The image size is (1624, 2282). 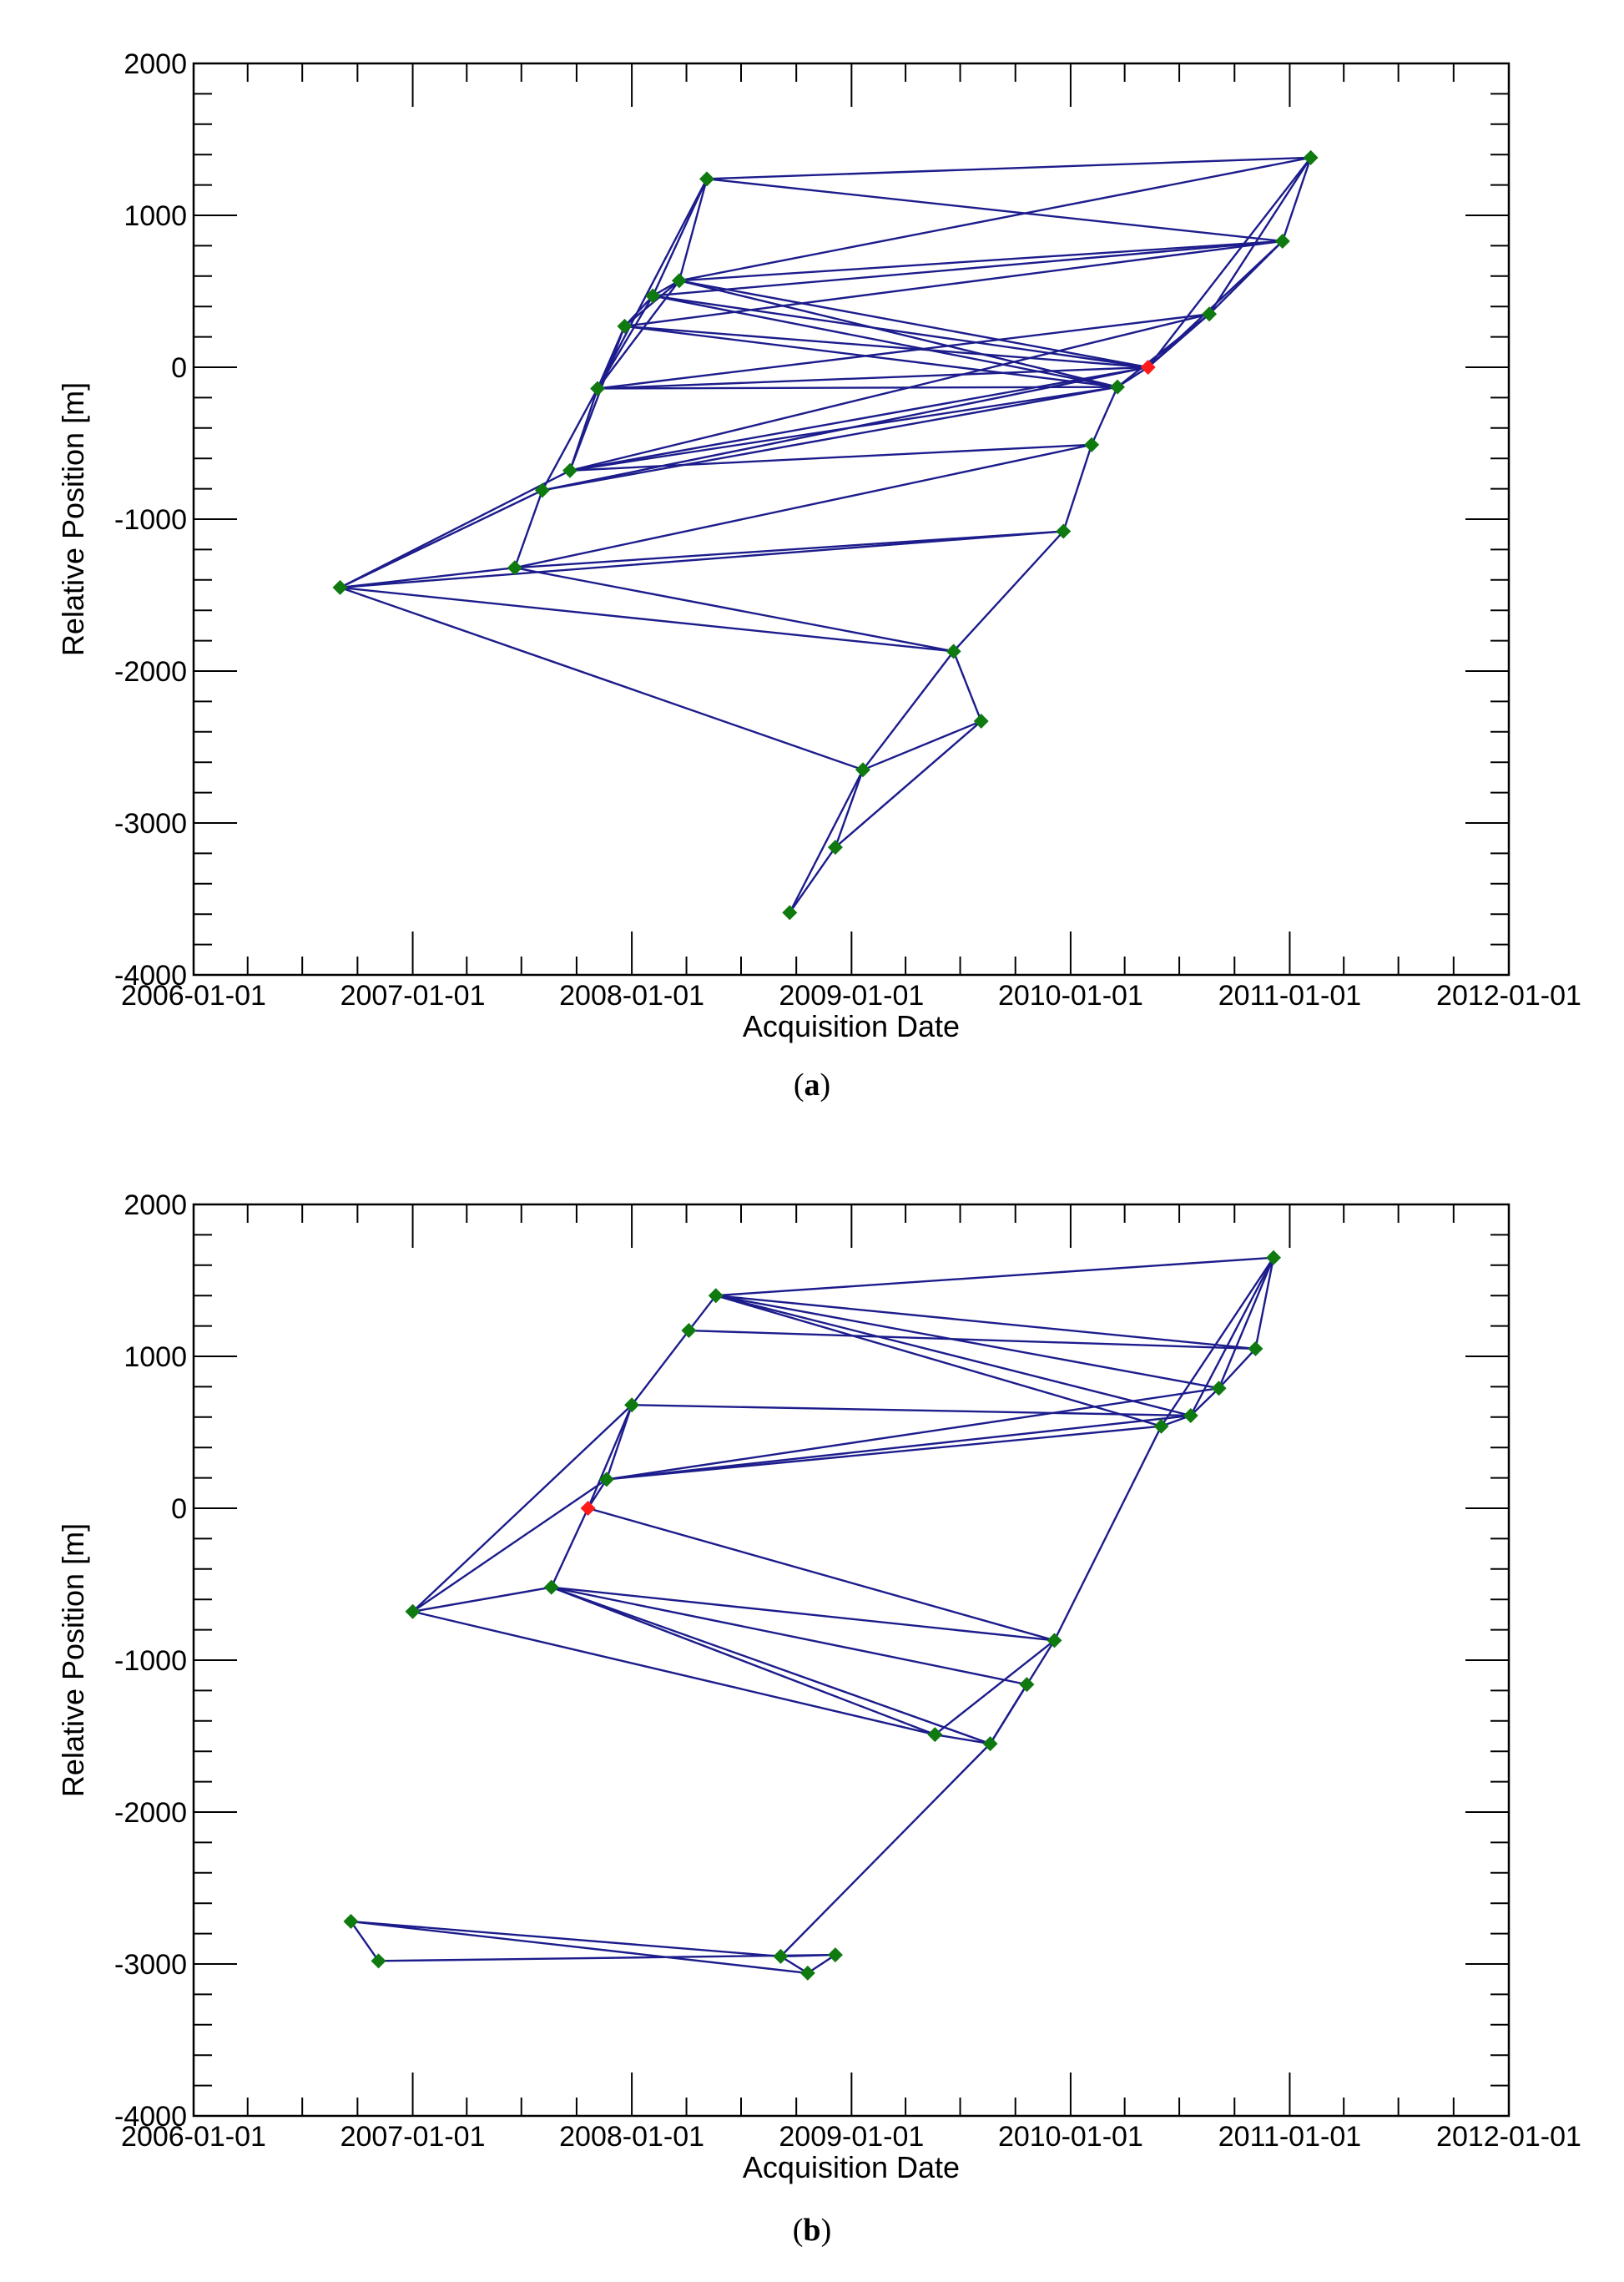 I want to click on y-tick-label: -1000, so click(x=150, y=1661).